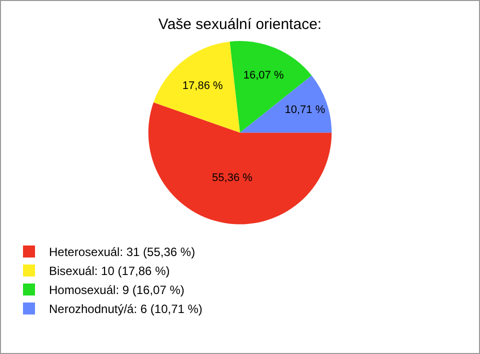 Image resolution: width=480 pixels, height=354 pixels. Describe the element at coordinates (305, 110) in the screenshot. I see `data-label: 10,71 %` at that location.